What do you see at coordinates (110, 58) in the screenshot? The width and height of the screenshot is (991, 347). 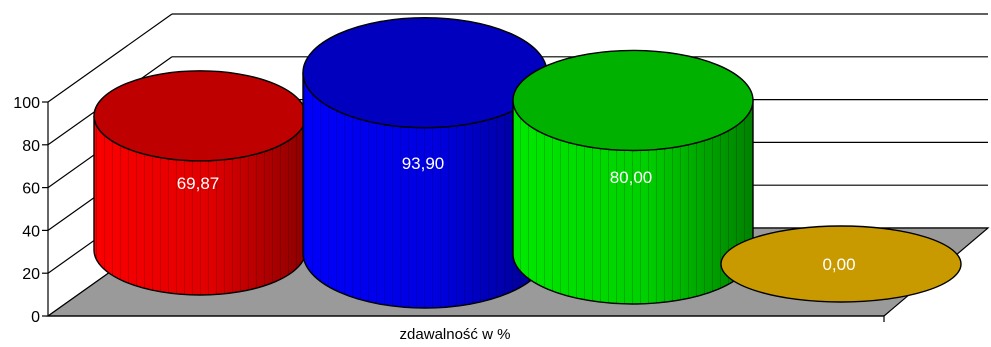 I see `gridline-side` at bounding box center [110, 58].